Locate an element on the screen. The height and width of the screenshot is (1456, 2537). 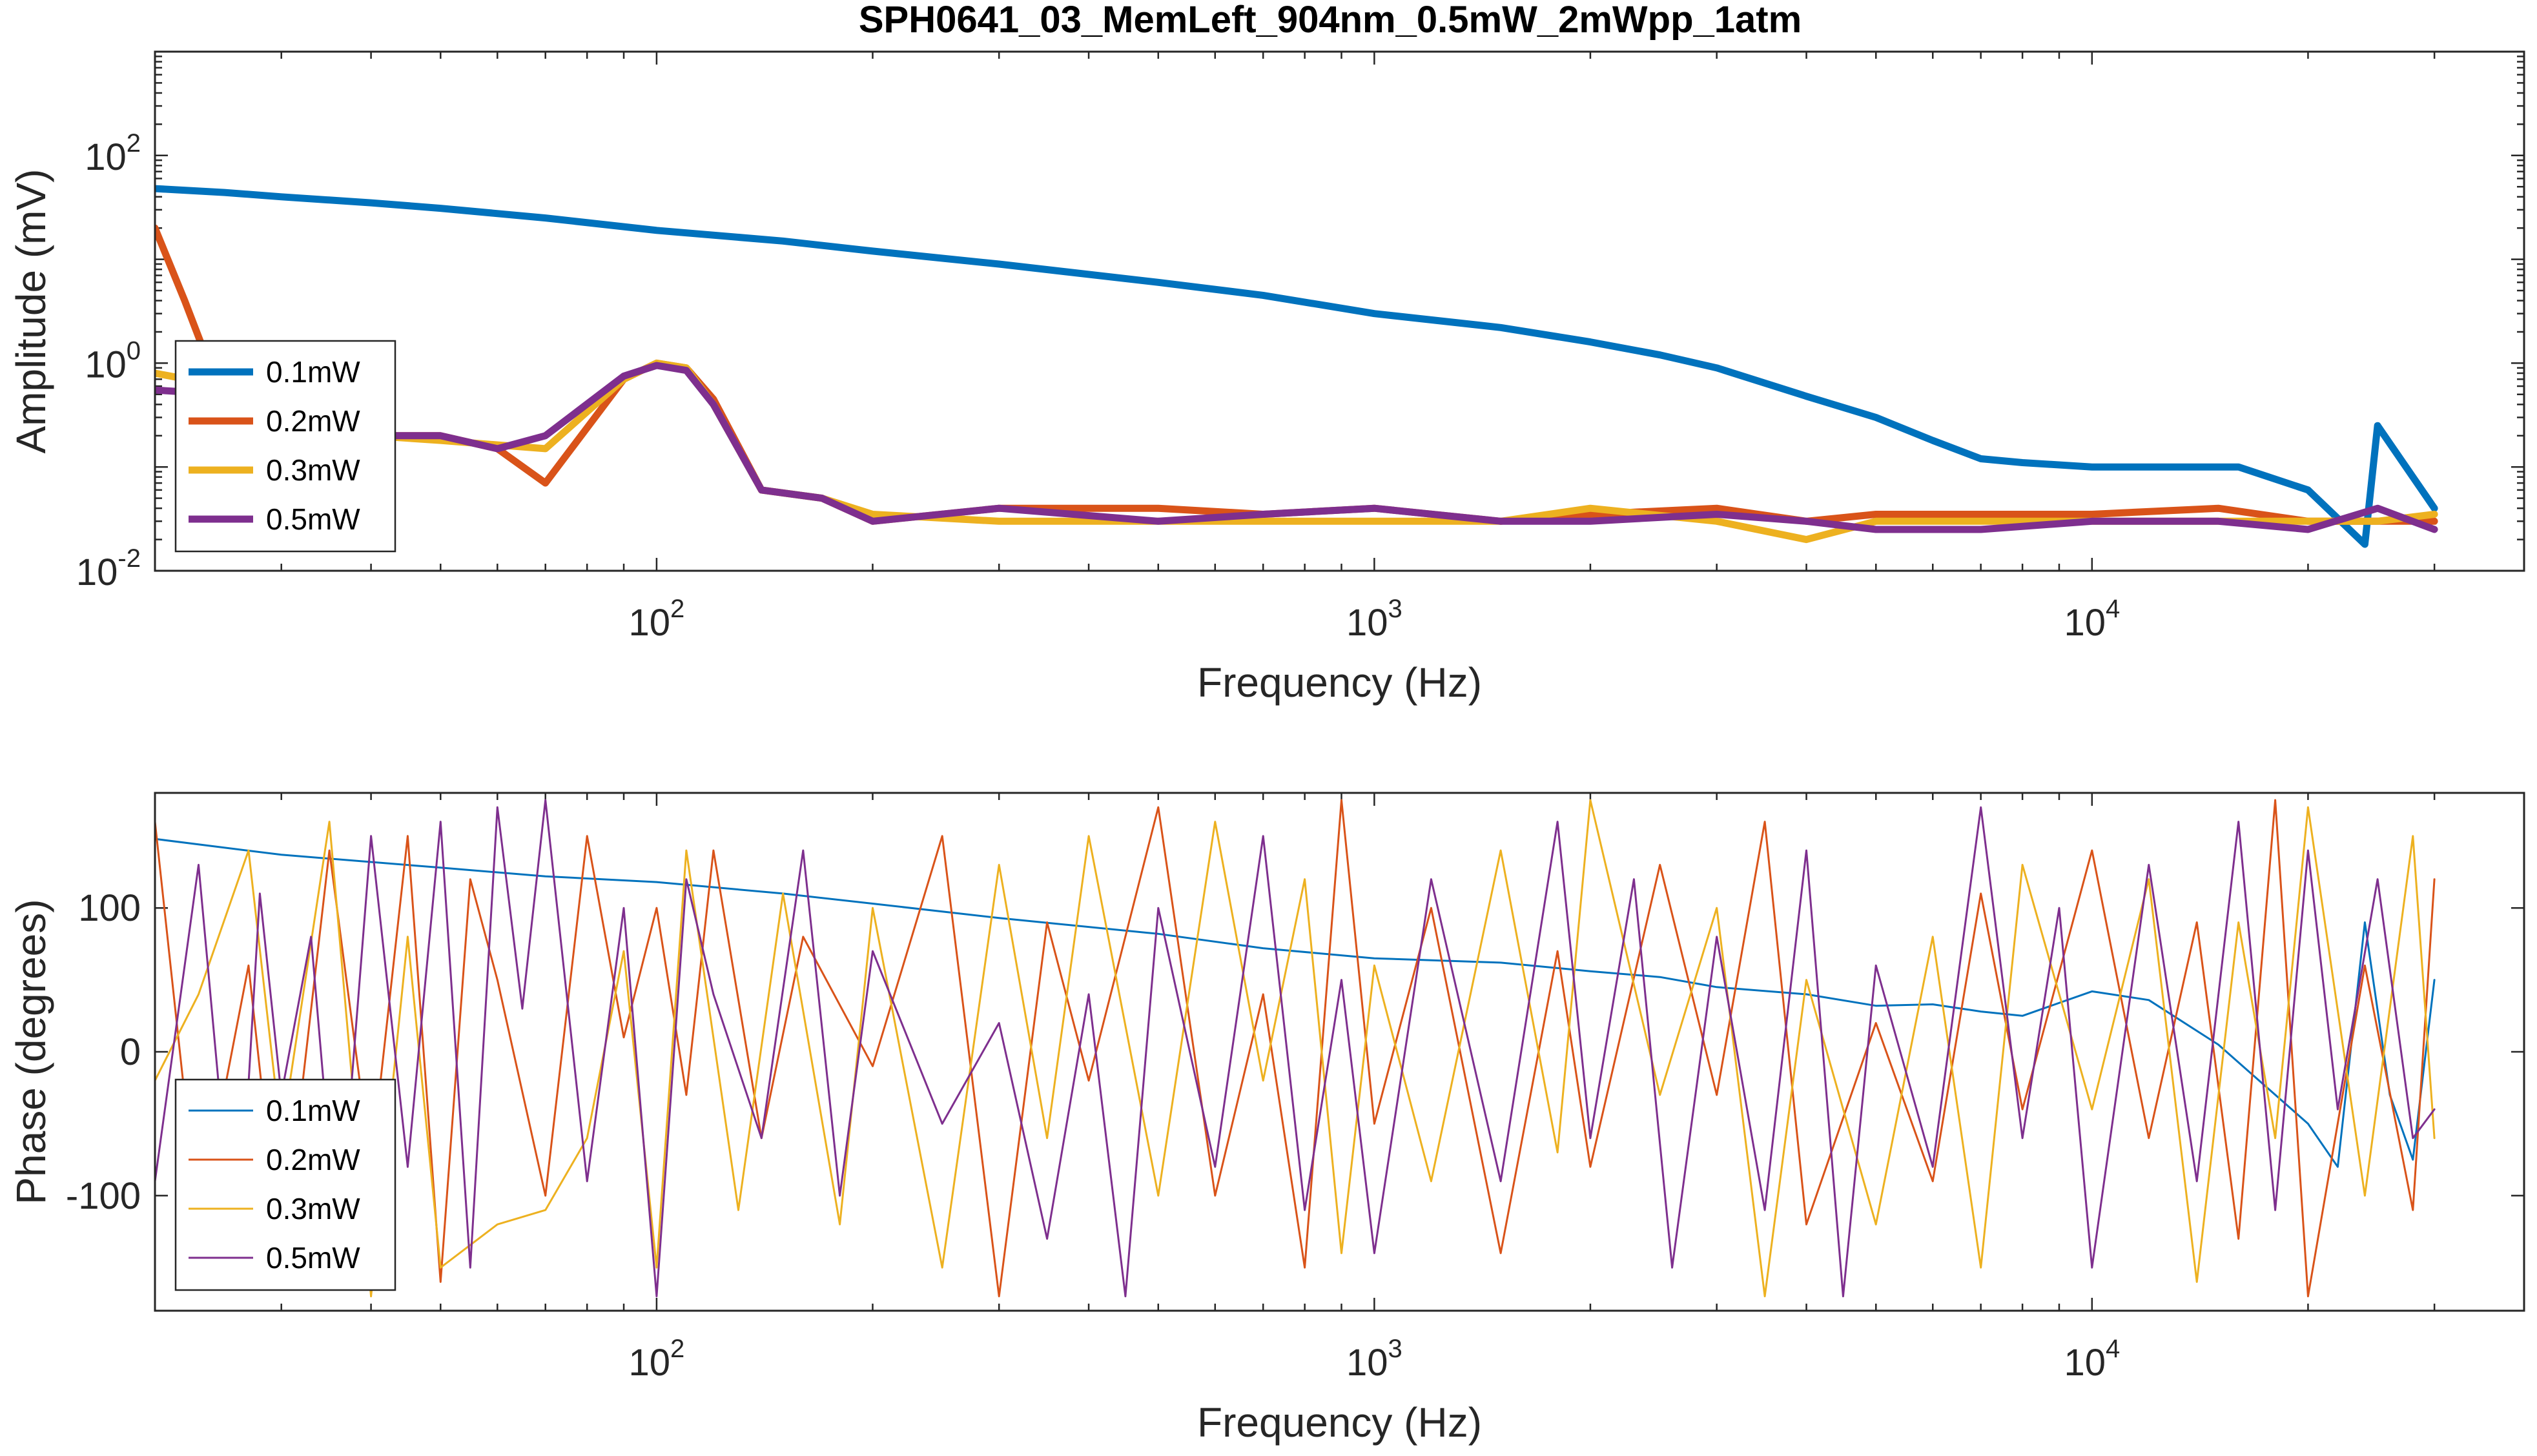
phase-xlabel: Frequency (Hz) is located at coordinates (1339, 1422).